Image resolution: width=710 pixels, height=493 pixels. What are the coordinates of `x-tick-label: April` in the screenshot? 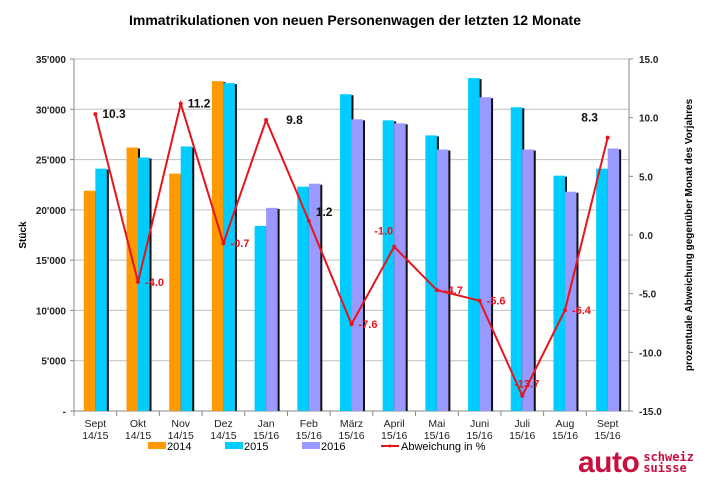 It's located at (394, 424).